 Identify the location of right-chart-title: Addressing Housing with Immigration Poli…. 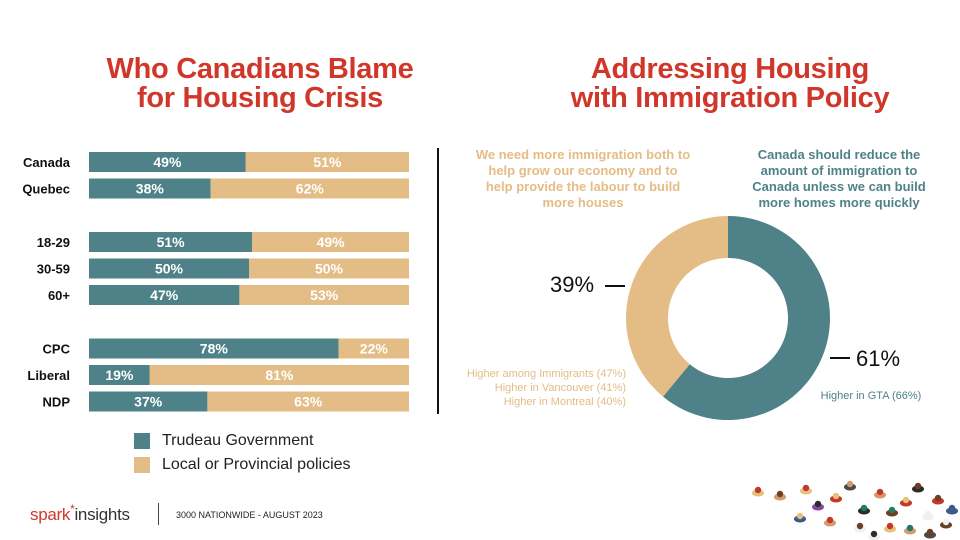
(730, 84).